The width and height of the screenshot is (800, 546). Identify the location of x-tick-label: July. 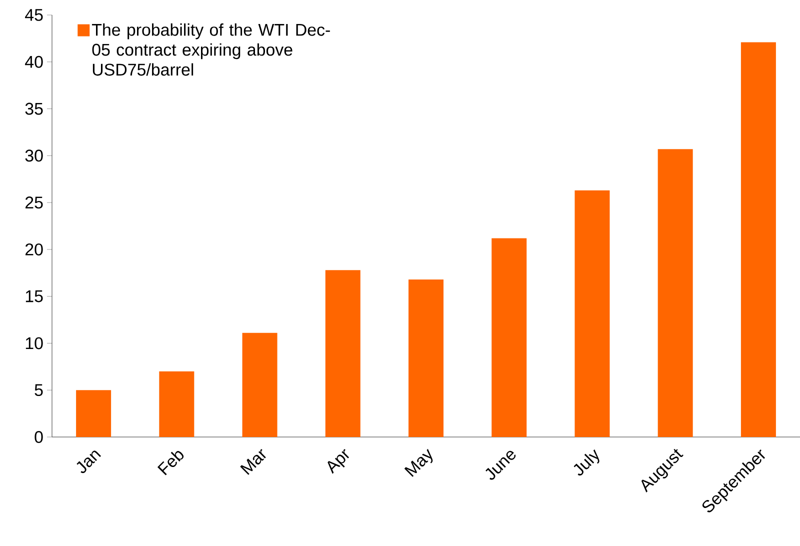
(587, 462).